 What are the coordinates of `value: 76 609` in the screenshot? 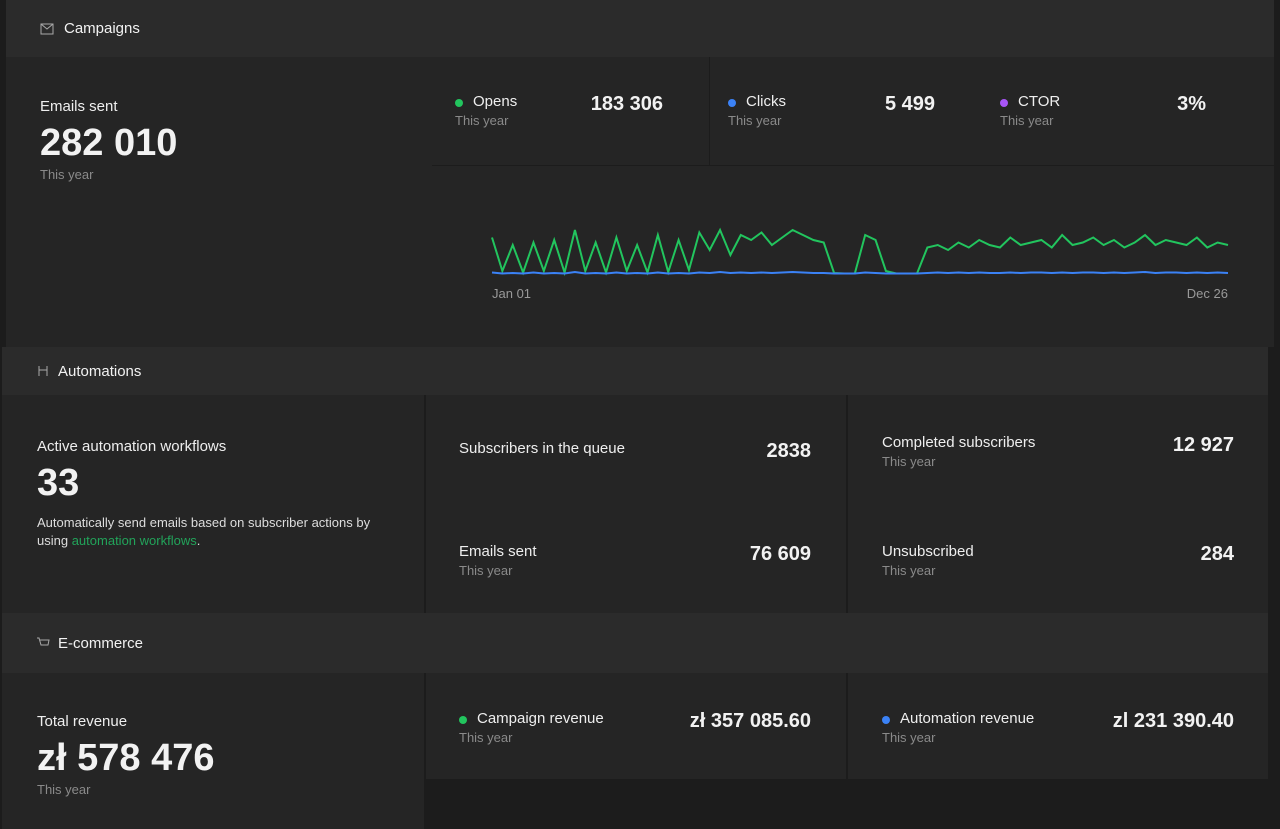 It's located at (780, 554).